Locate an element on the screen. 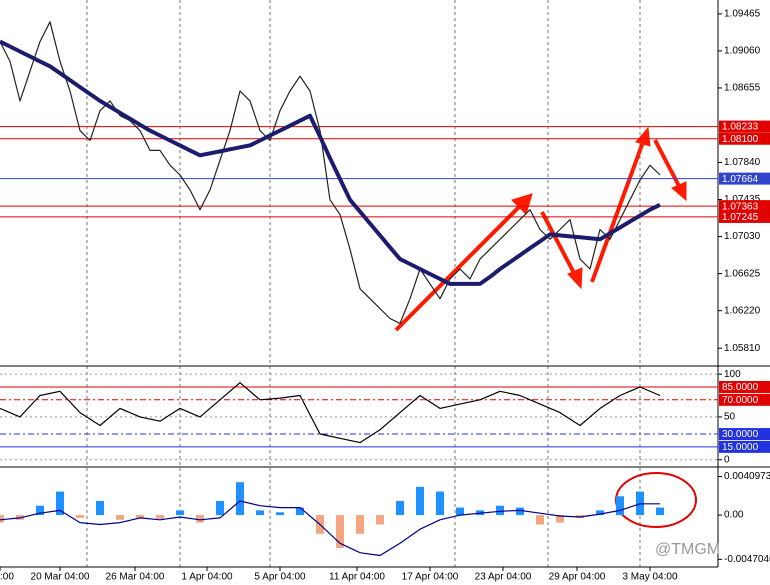  y-tick-label: 1.06220 is located at coordinates (742, 310).